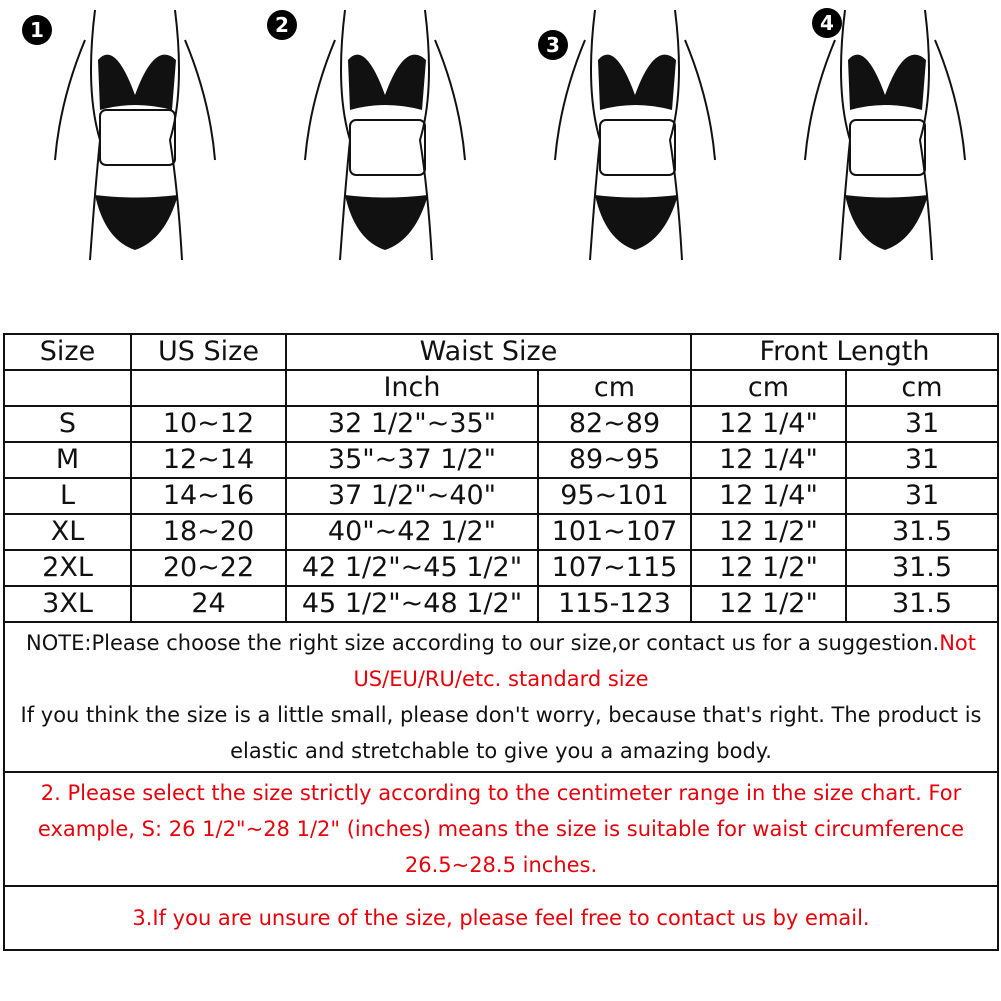  What do you see at coordinates (614, 532) in the screenshot?
I see `table-cell: 101~107` at bounding box center [614, 532].